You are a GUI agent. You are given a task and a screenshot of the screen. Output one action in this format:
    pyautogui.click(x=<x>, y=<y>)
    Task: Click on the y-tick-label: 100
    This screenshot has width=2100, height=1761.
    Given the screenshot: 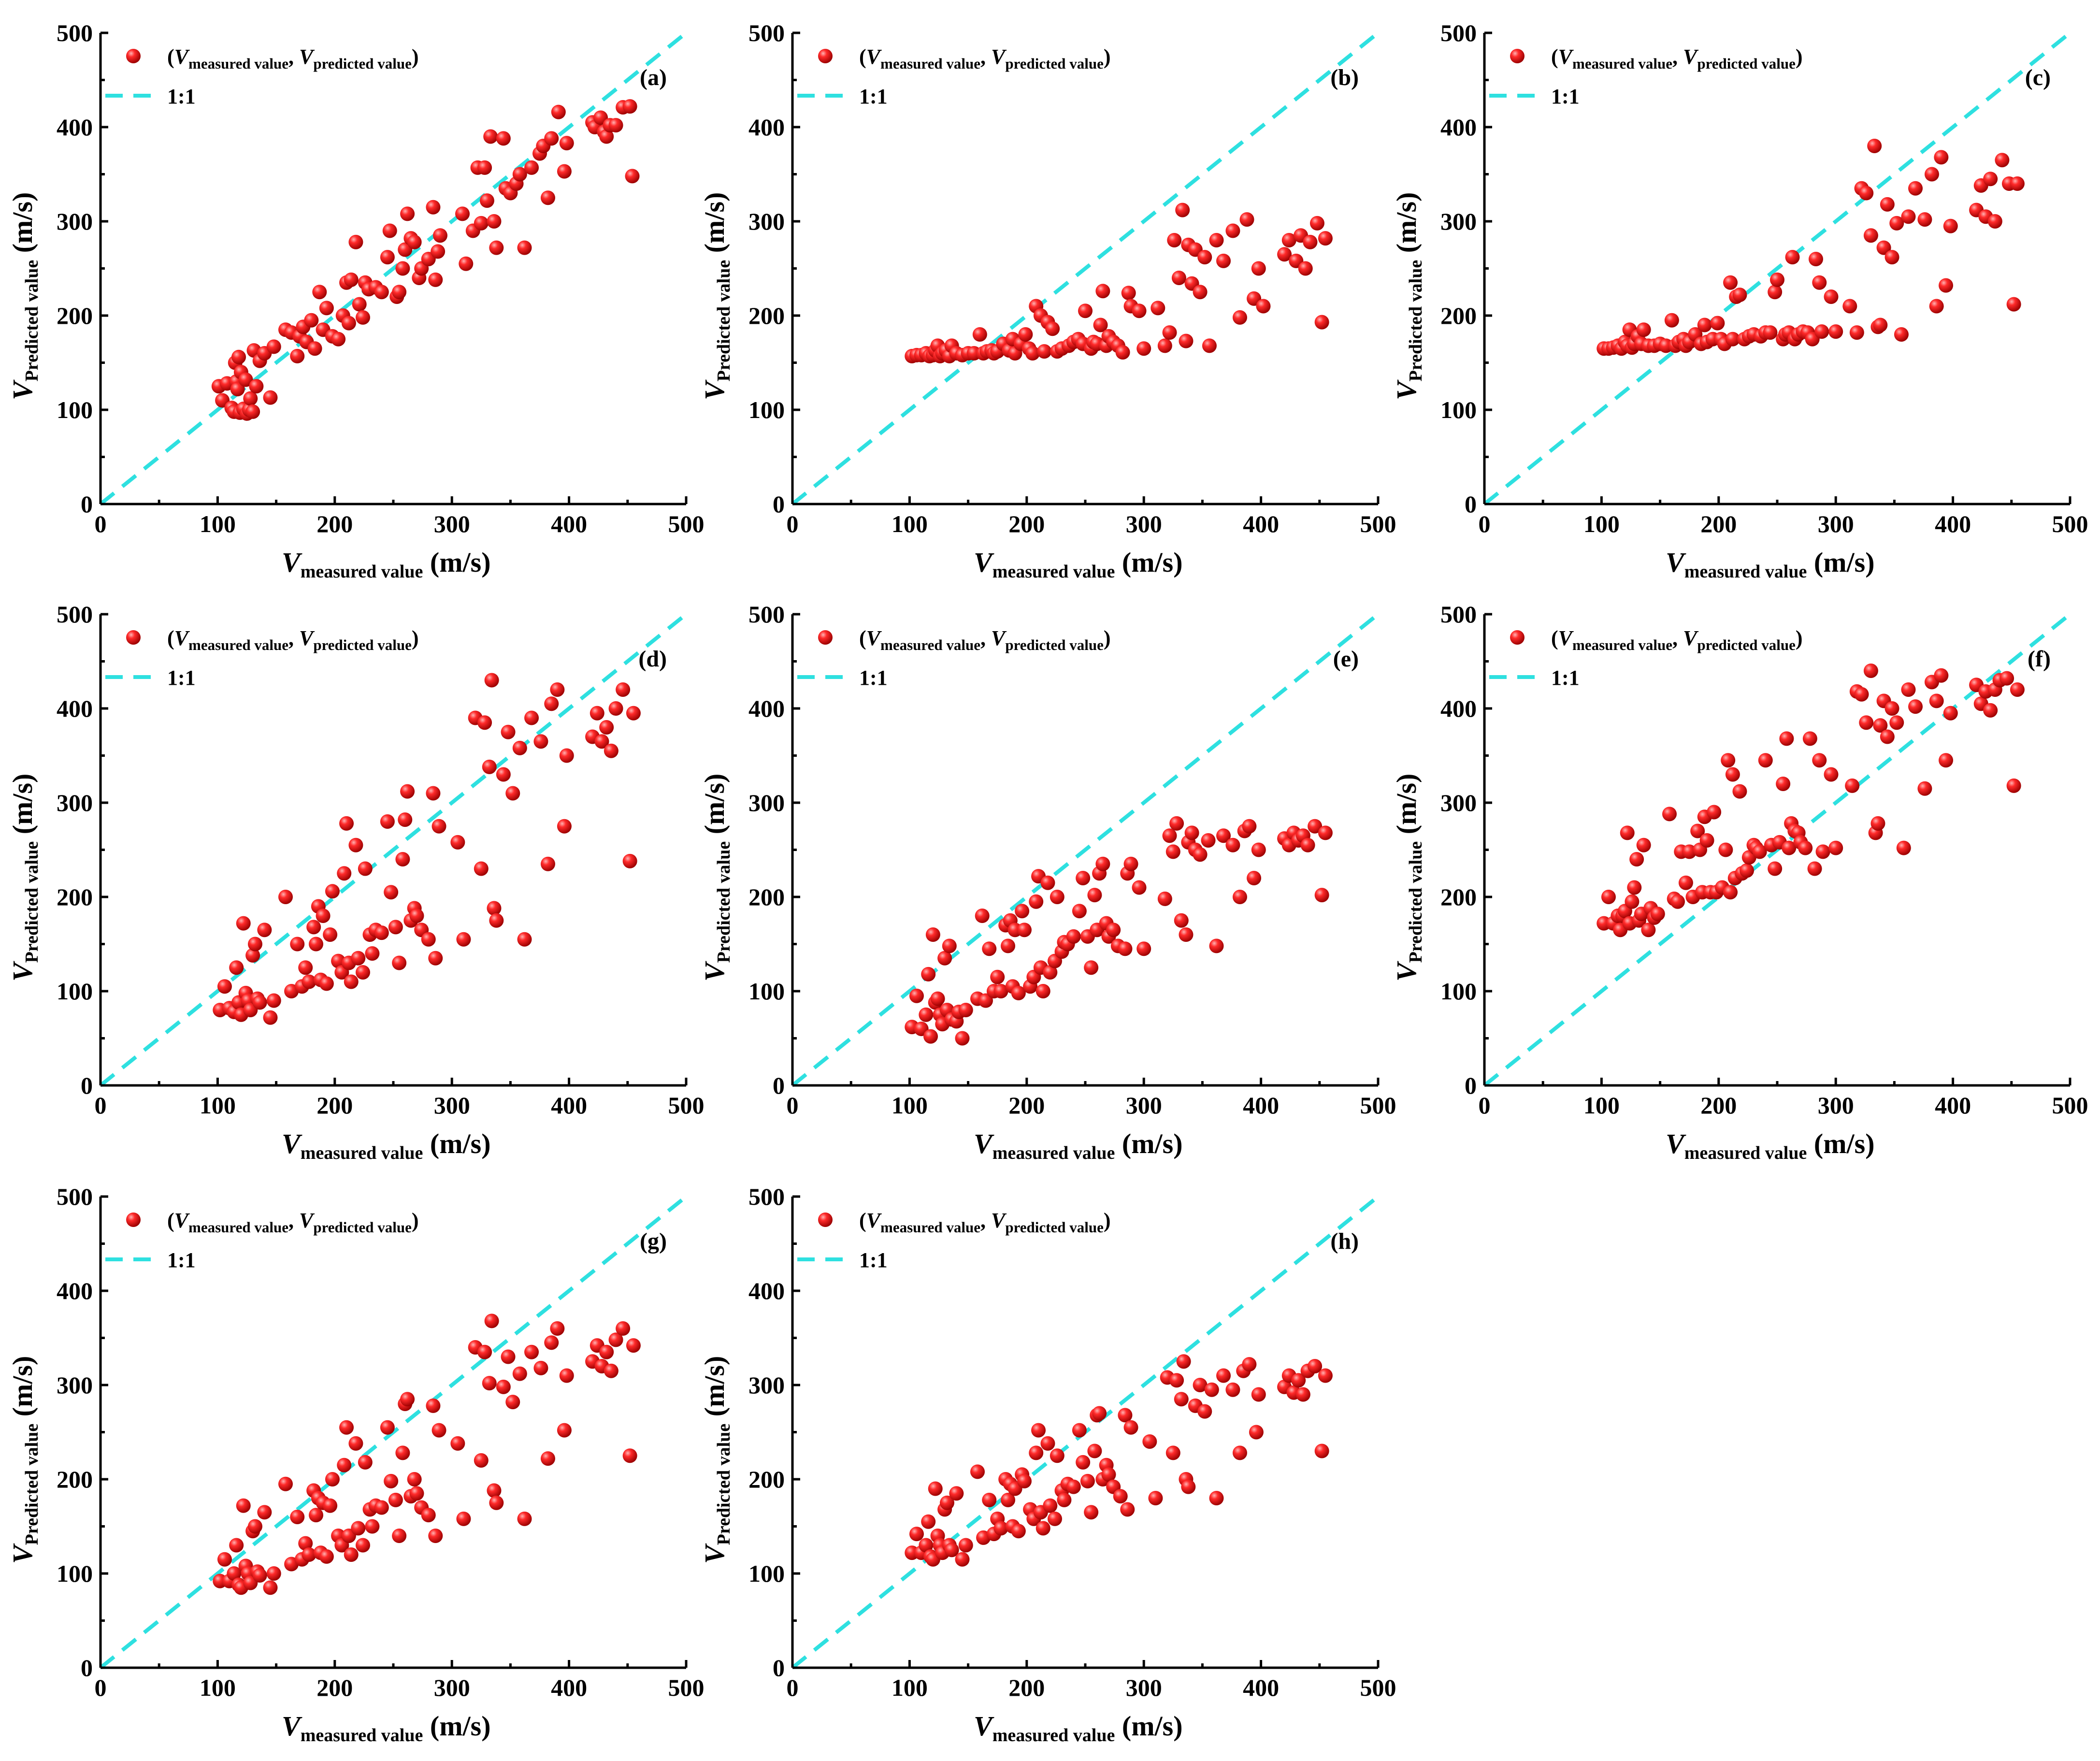 What is the action you would take?
    pyautogui.click(x=75, y=409)
    